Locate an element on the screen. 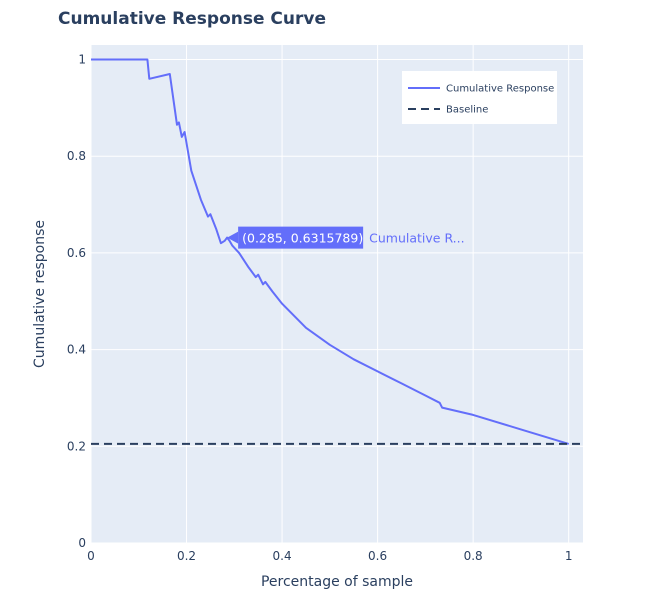  legend-box is located at coordinates (479, 97).